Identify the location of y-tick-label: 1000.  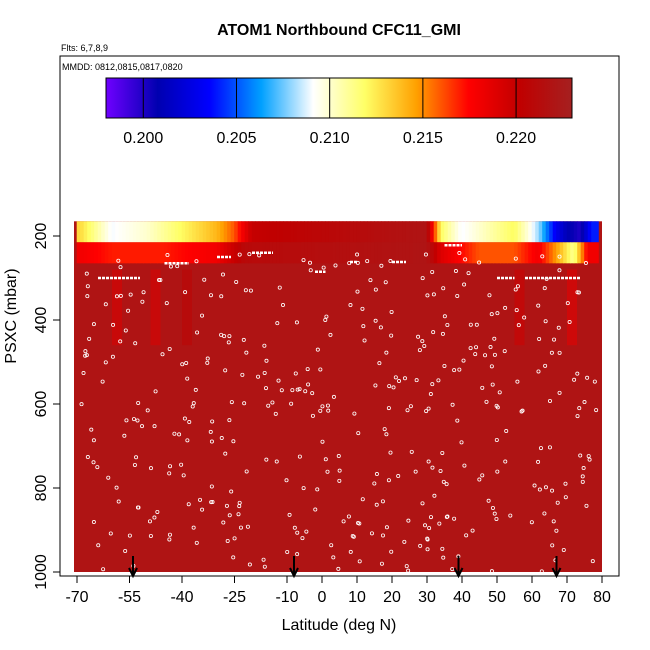
(41, 572).